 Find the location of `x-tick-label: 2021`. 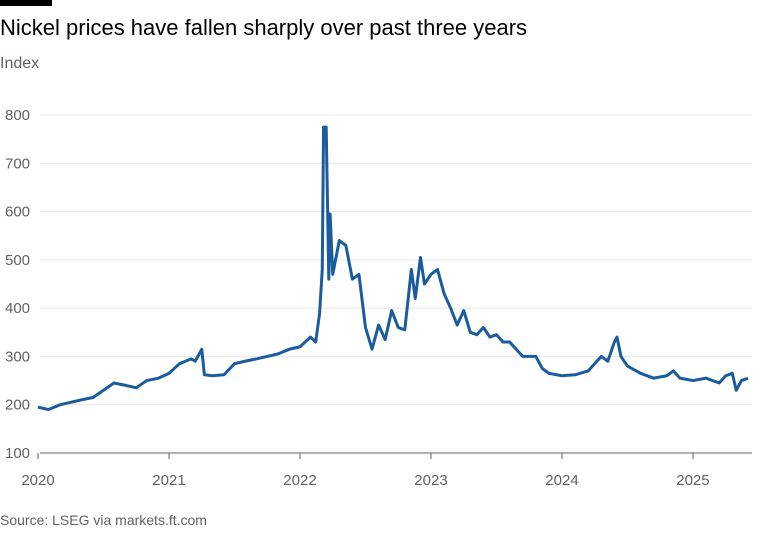

x-tick-label: 2021 is located at coordinates (168, 480).